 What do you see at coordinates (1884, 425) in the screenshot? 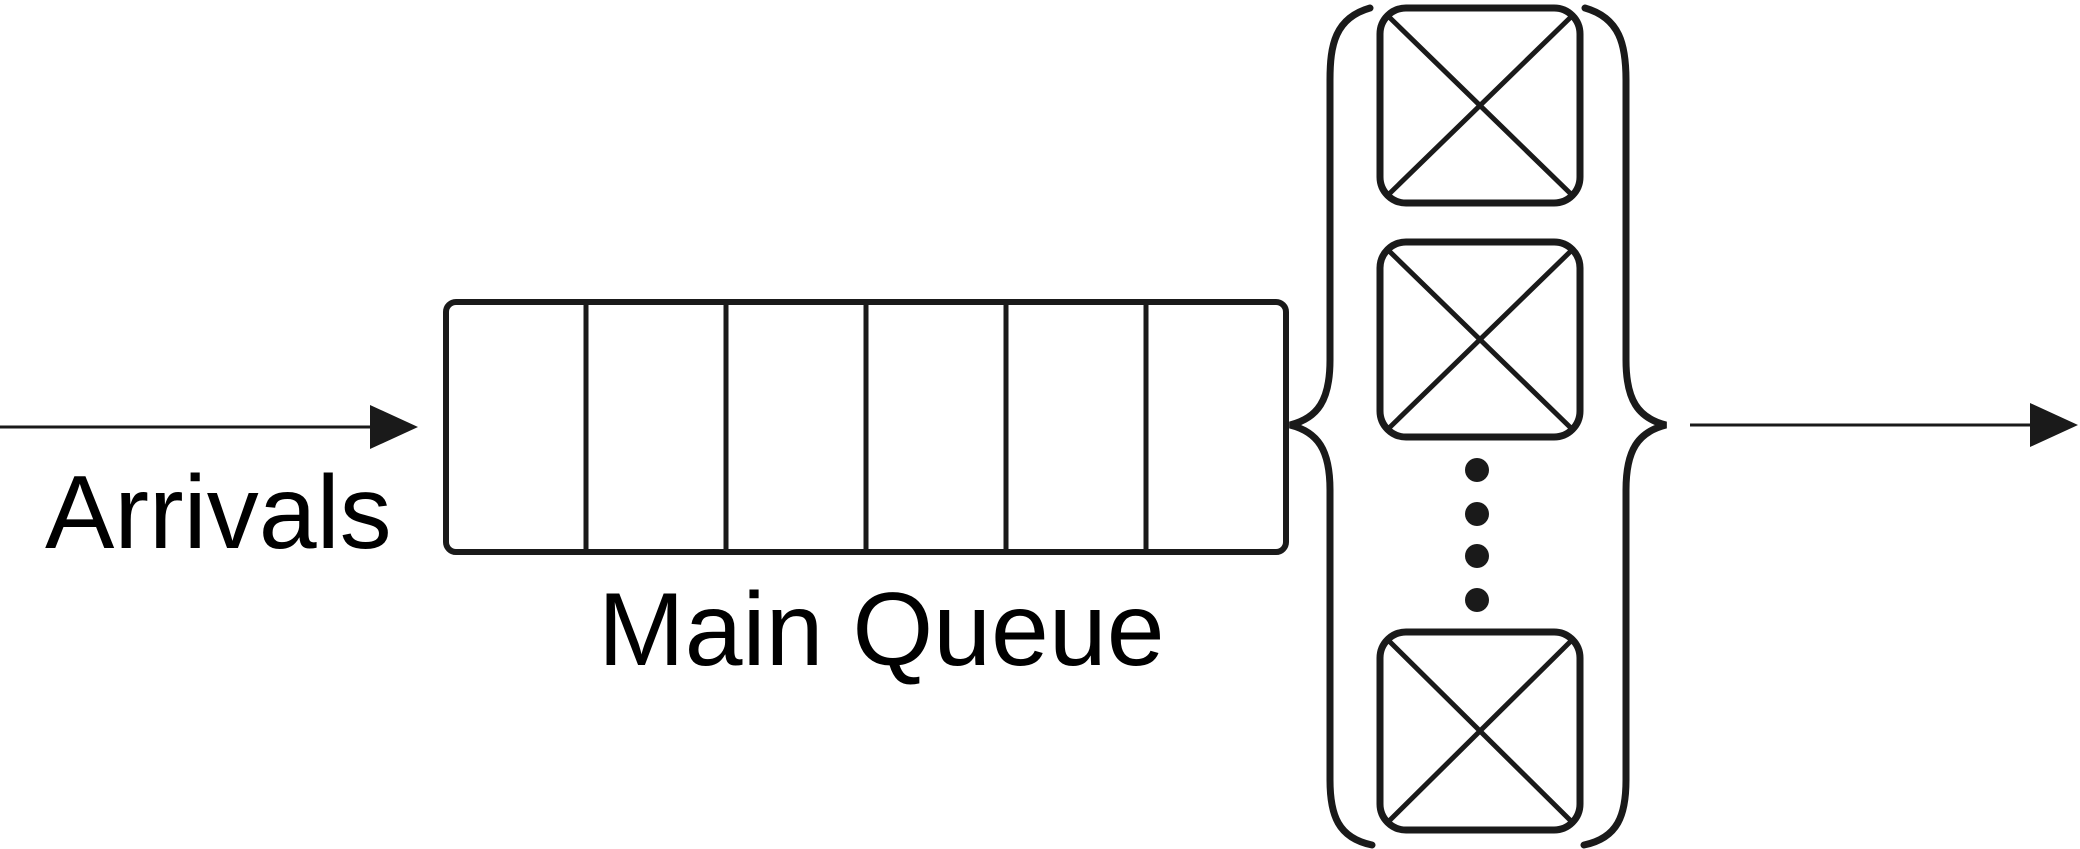
I see `departures-arrow-icon` at bounding box center [1884, 425].